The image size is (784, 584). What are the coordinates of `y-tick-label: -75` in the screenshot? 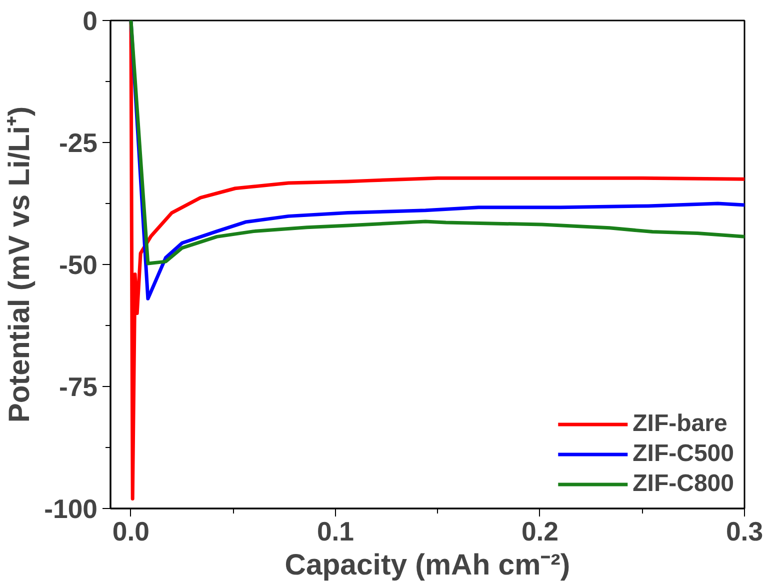 It's located at (78, 387).